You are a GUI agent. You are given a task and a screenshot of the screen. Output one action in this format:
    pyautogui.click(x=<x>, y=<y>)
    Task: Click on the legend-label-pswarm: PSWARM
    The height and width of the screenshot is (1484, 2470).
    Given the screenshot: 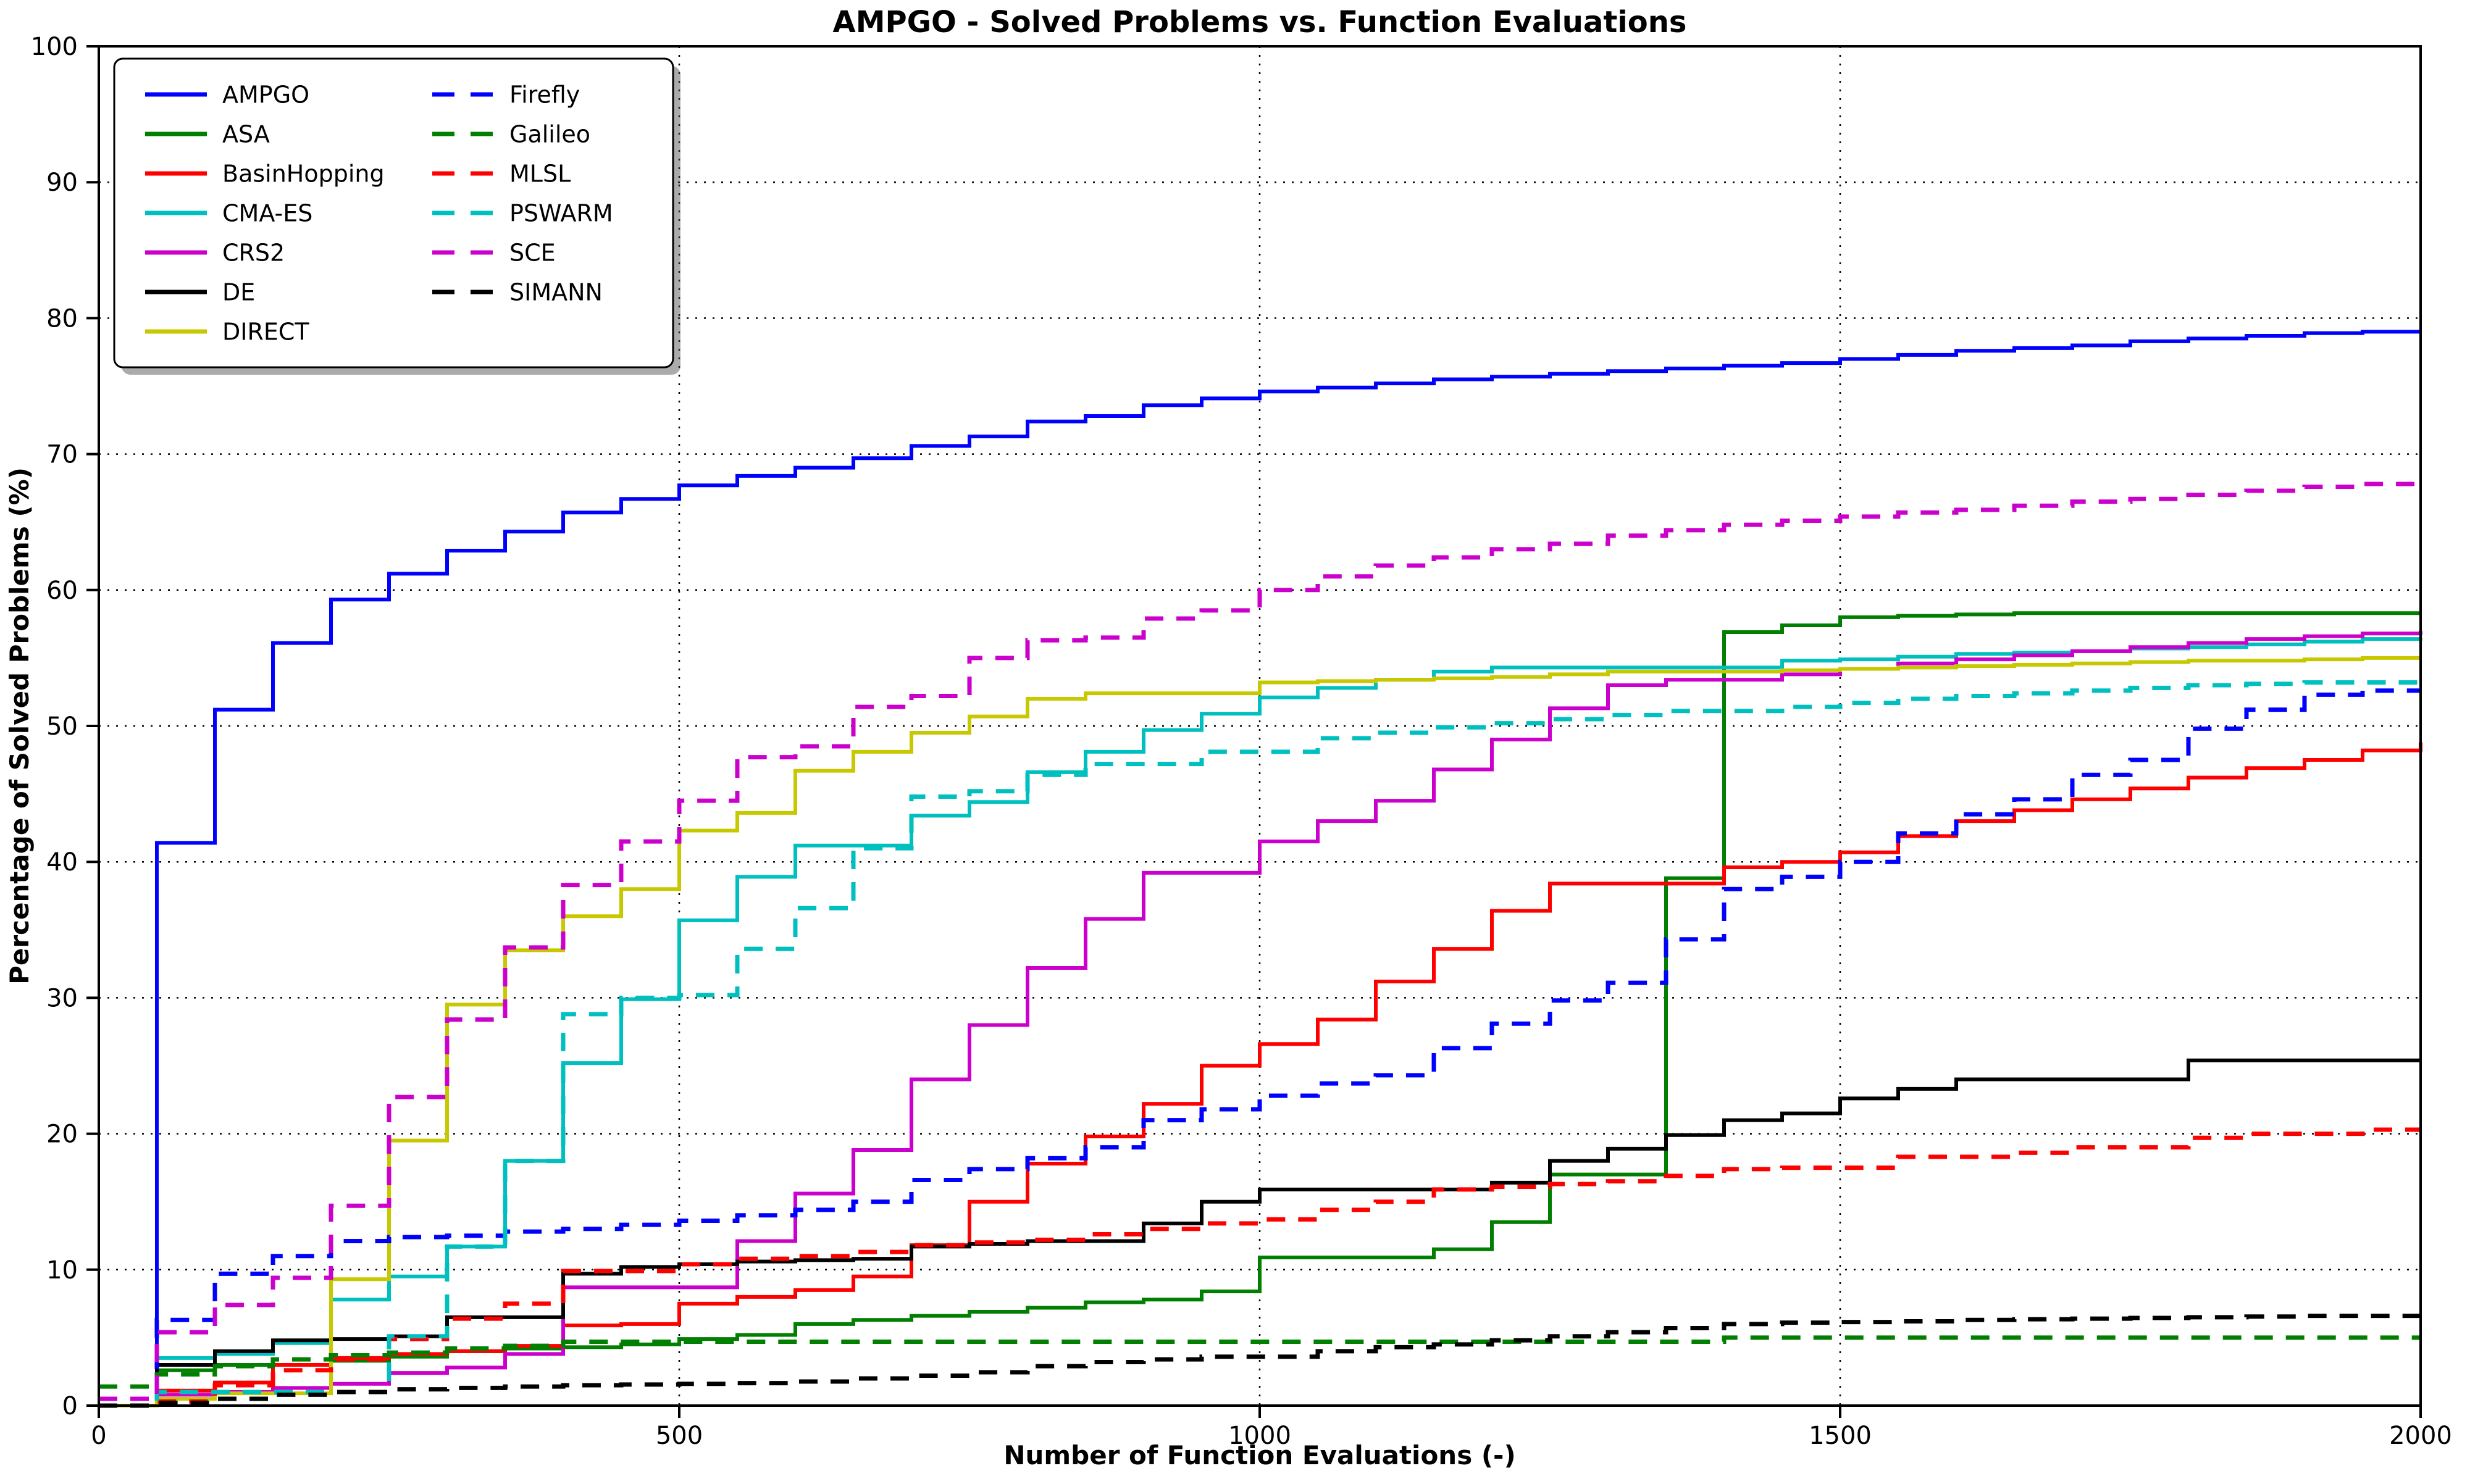 What is the action you would take?
    pyautogui.click(x=561, y=213)
    